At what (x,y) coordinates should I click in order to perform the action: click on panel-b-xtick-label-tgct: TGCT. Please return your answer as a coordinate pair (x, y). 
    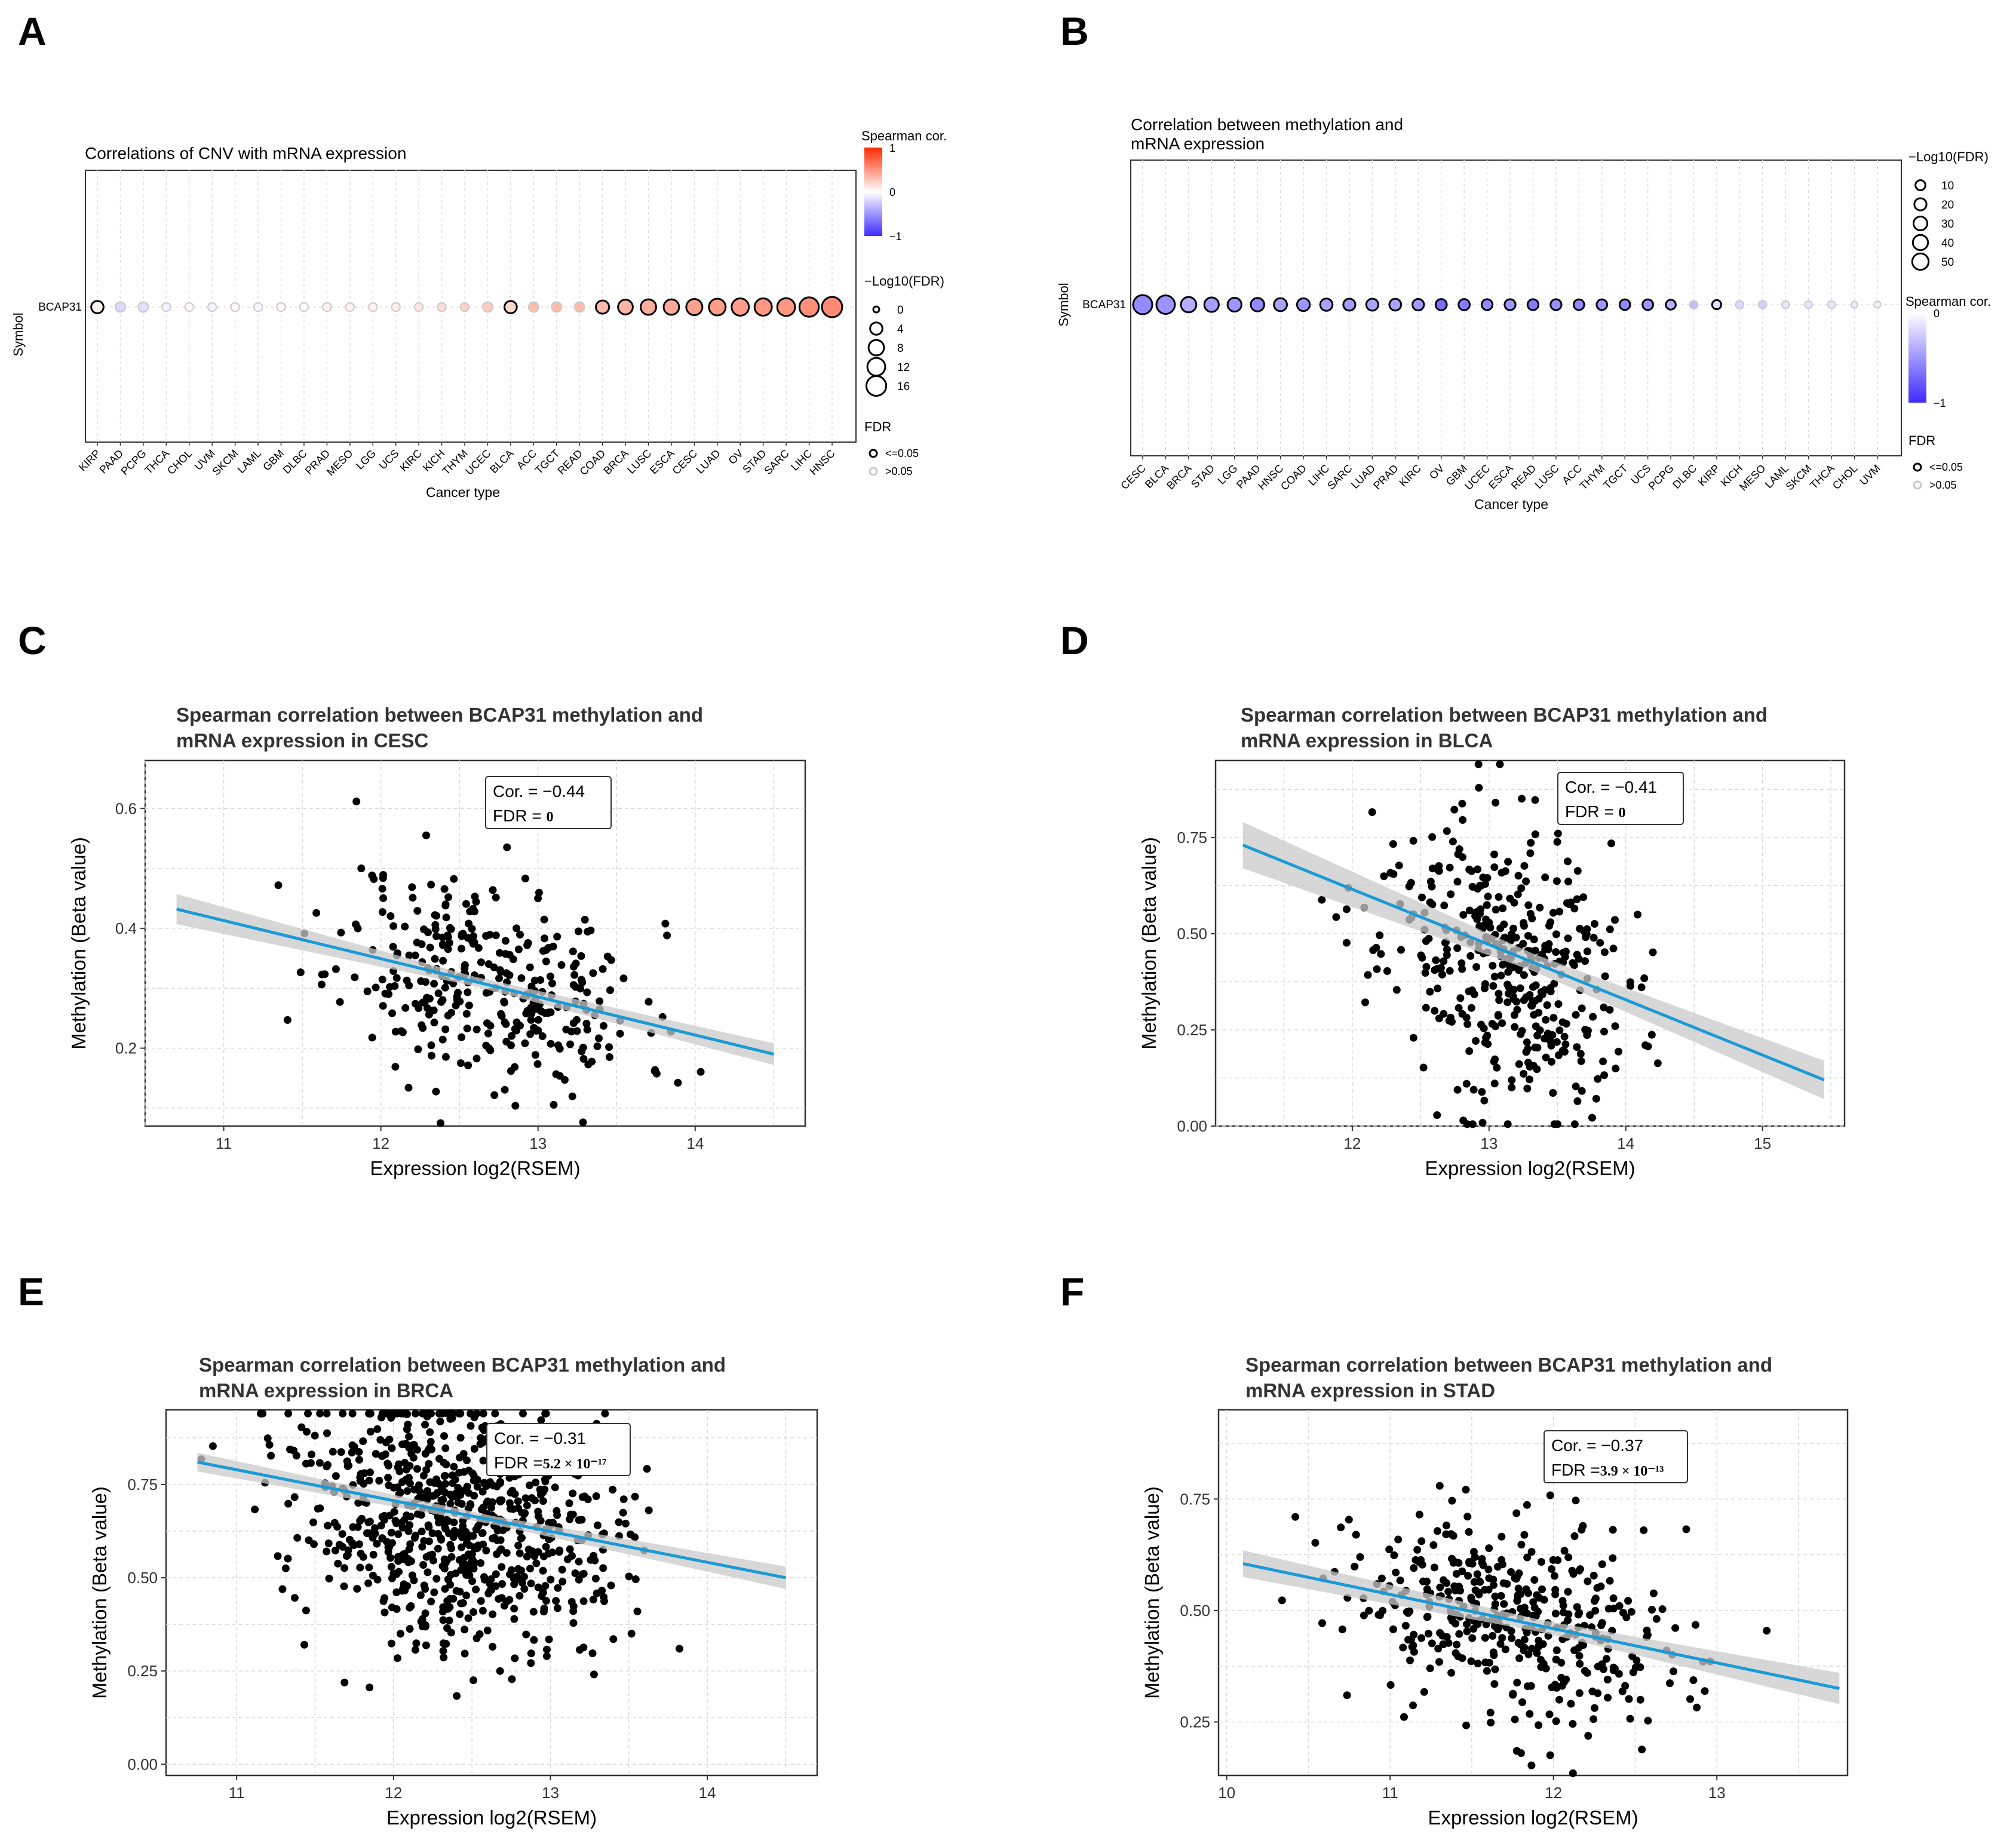
    Looking at the image, I should click on (1615, 477).